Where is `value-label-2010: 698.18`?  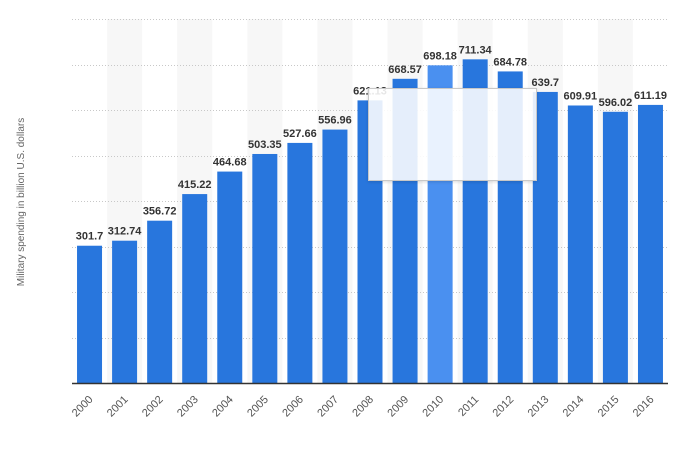 value-label-2010: 698.18 is located at coordinates (440, 56).